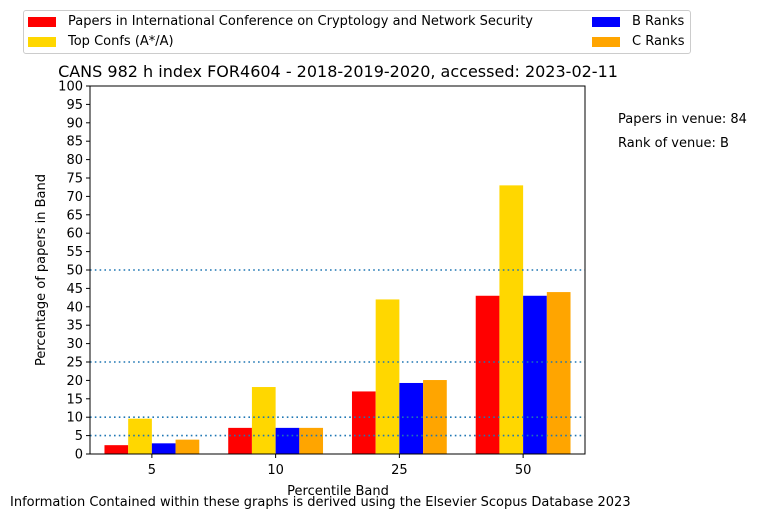  What do you see at coordinates (523, 470) in the screenshot?
I see `x-tick-label-3: 50` at bounding box center [523, 470].